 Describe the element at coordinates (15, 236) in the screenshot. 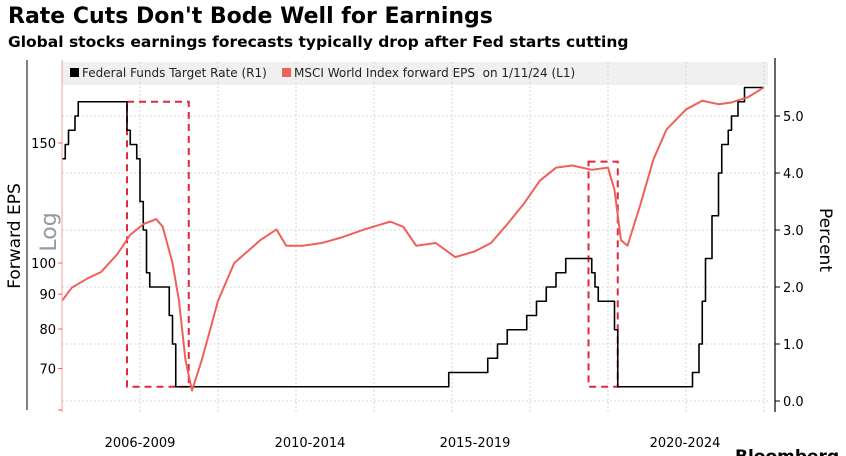

I see `left-axis-title: Forward EPS` at that location.